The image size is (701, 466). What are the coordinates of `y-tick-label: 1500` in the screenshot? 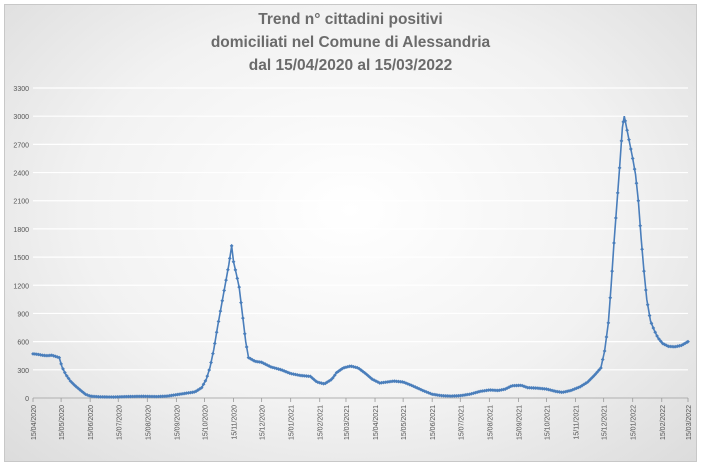 It's located at (21, 258).